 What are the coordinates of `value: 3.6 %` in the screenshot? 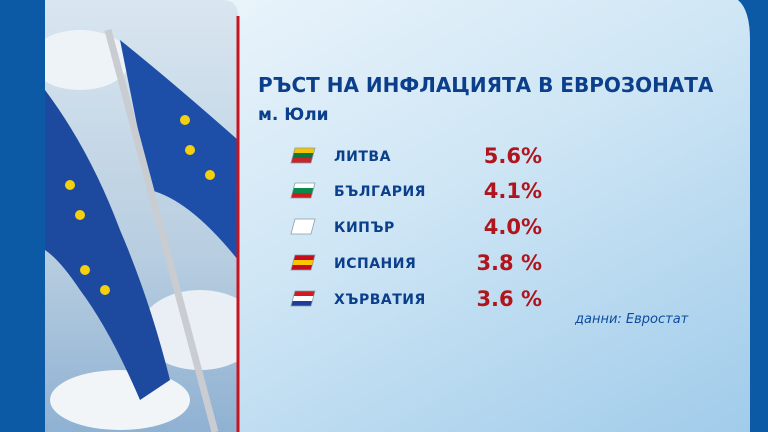 It's located at (509, 299).